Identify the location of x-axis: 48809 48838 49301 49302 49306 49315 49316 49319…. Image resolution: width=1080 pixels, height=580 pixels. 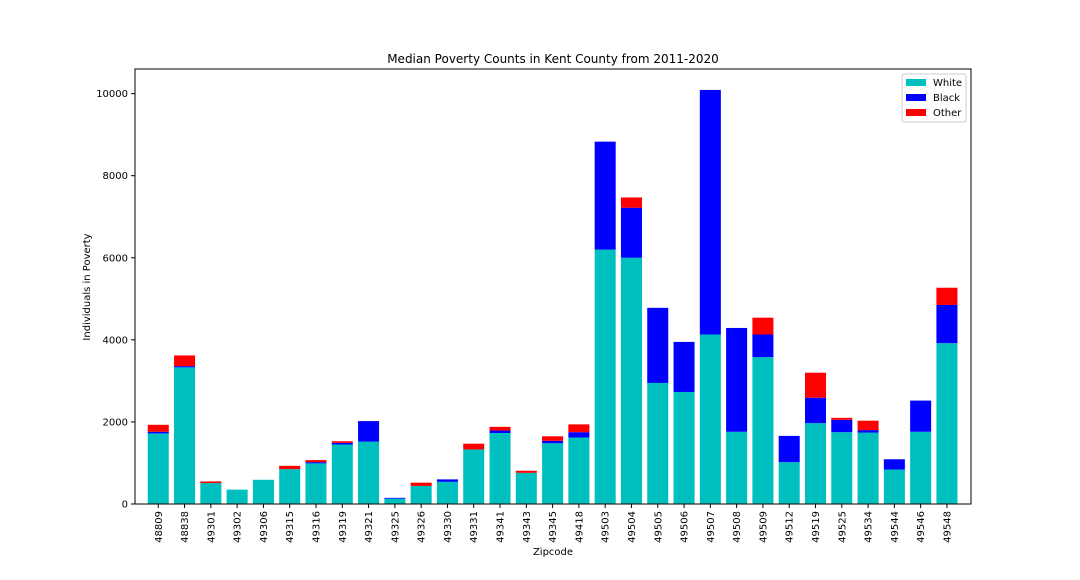
(553, 523).